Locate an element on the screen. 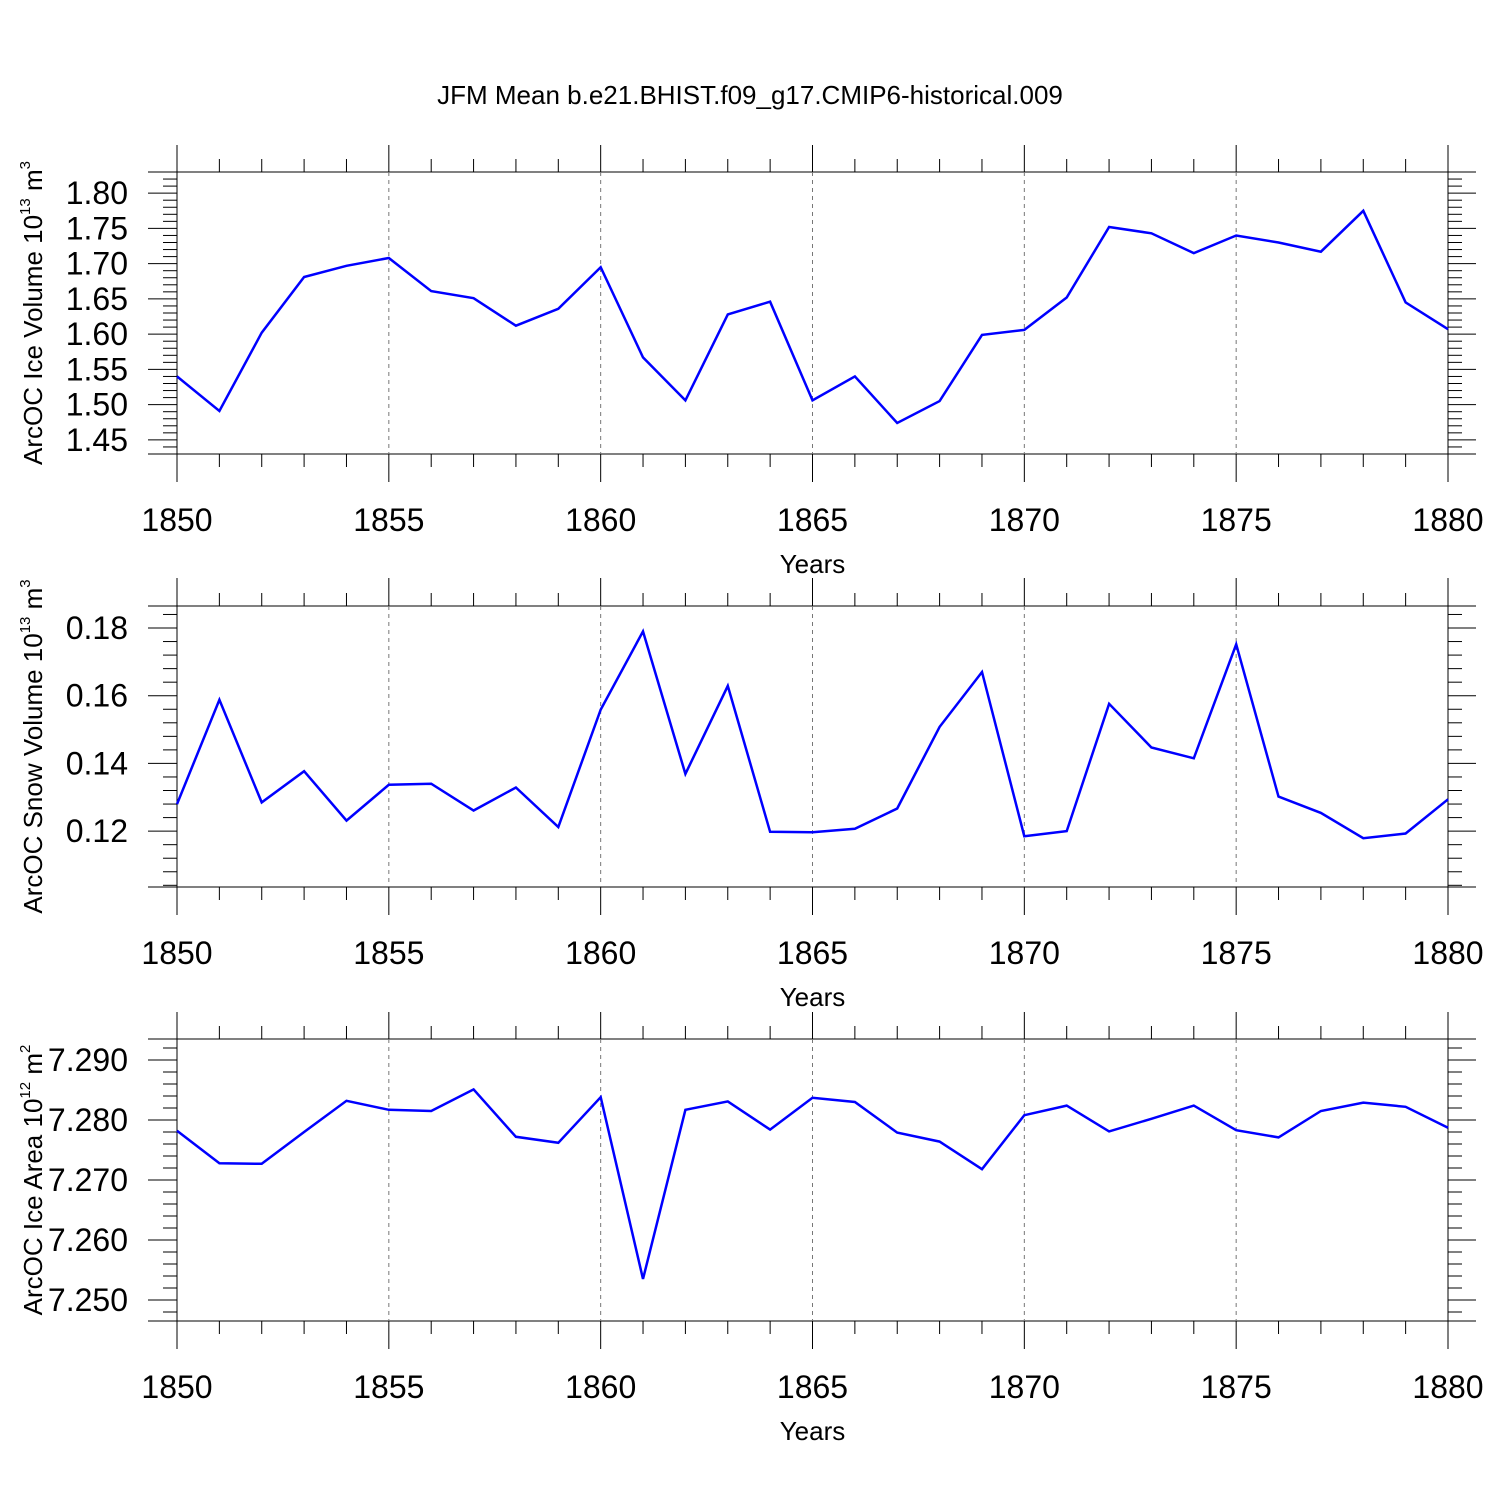  y-tick-label: 1.50 is located at coordinates (97, 405).